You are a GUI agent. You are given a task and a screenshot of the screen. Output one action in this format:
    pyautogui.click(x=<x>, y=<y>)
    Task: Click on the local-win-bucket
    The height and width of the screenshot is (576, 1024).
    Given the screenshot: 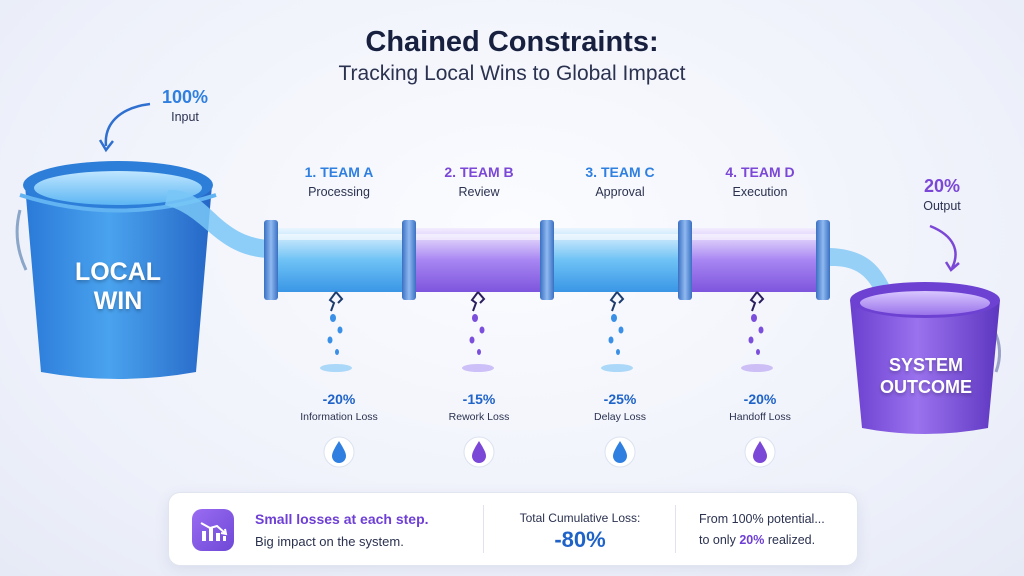 What is the action you would take?
    pyautogui.click(x=116, y=270)
    